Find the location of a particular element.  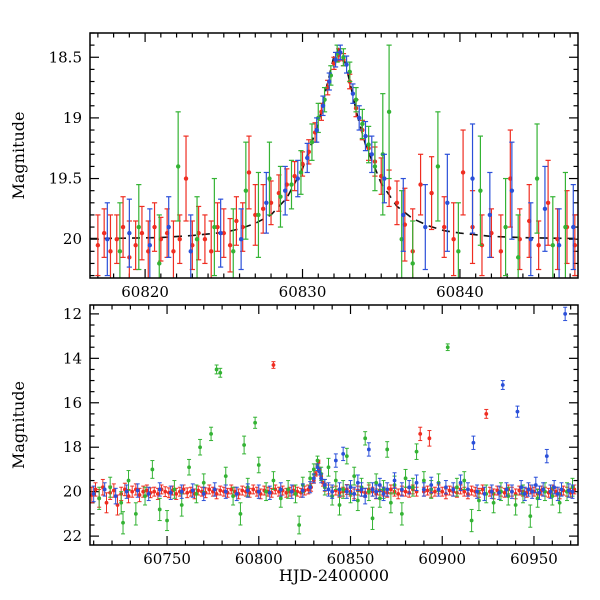

y-tick-label: 18.5 is located at coordinates (65, 57).